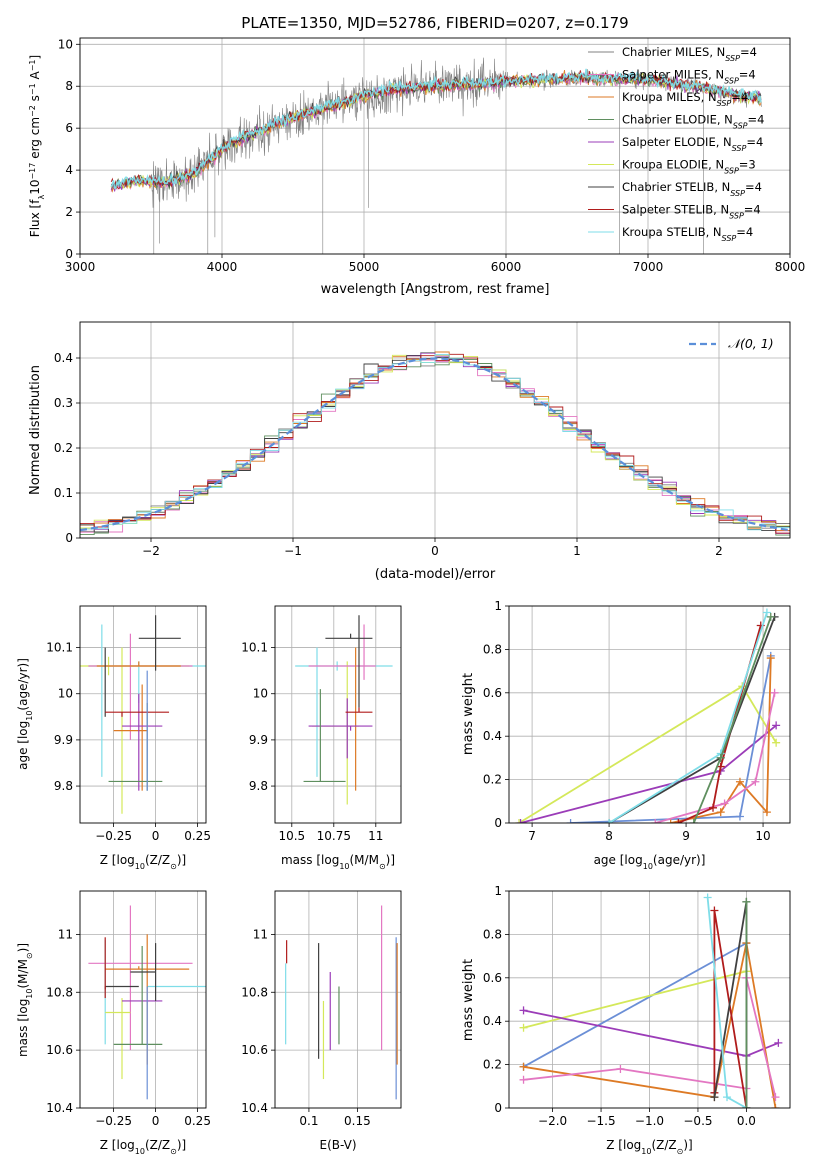 The image size is (819, 1170). I want to click on y-tick-label: 9.9, so click(63, 740).